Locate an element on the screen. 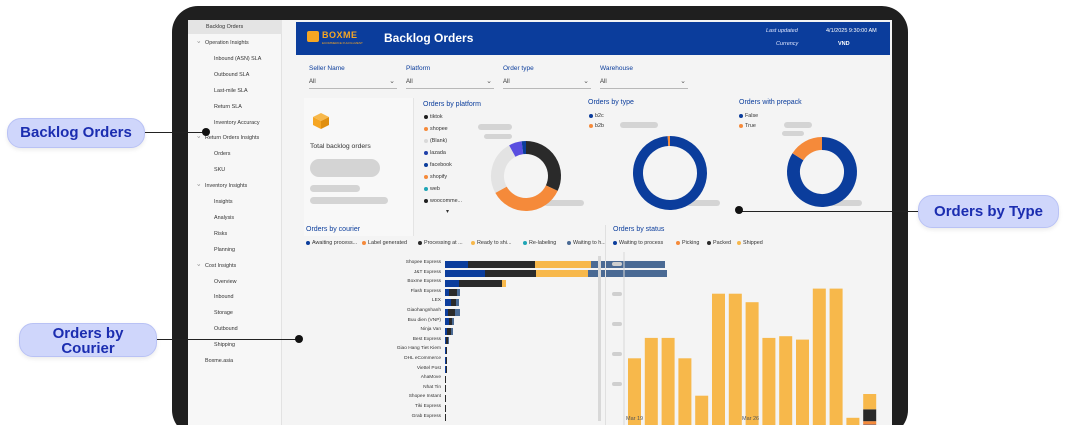 This screenshot has width=1080, height=425. platform-slice-tiktok is located at coordinates (543, 166).